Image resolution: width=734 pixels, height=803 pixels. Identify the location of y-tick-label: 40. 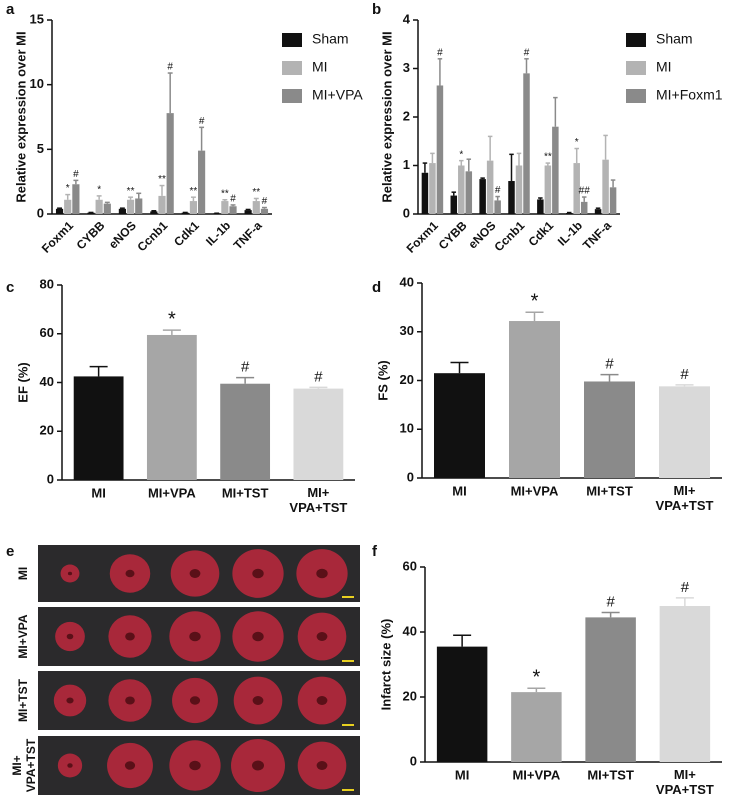
(407, 281).